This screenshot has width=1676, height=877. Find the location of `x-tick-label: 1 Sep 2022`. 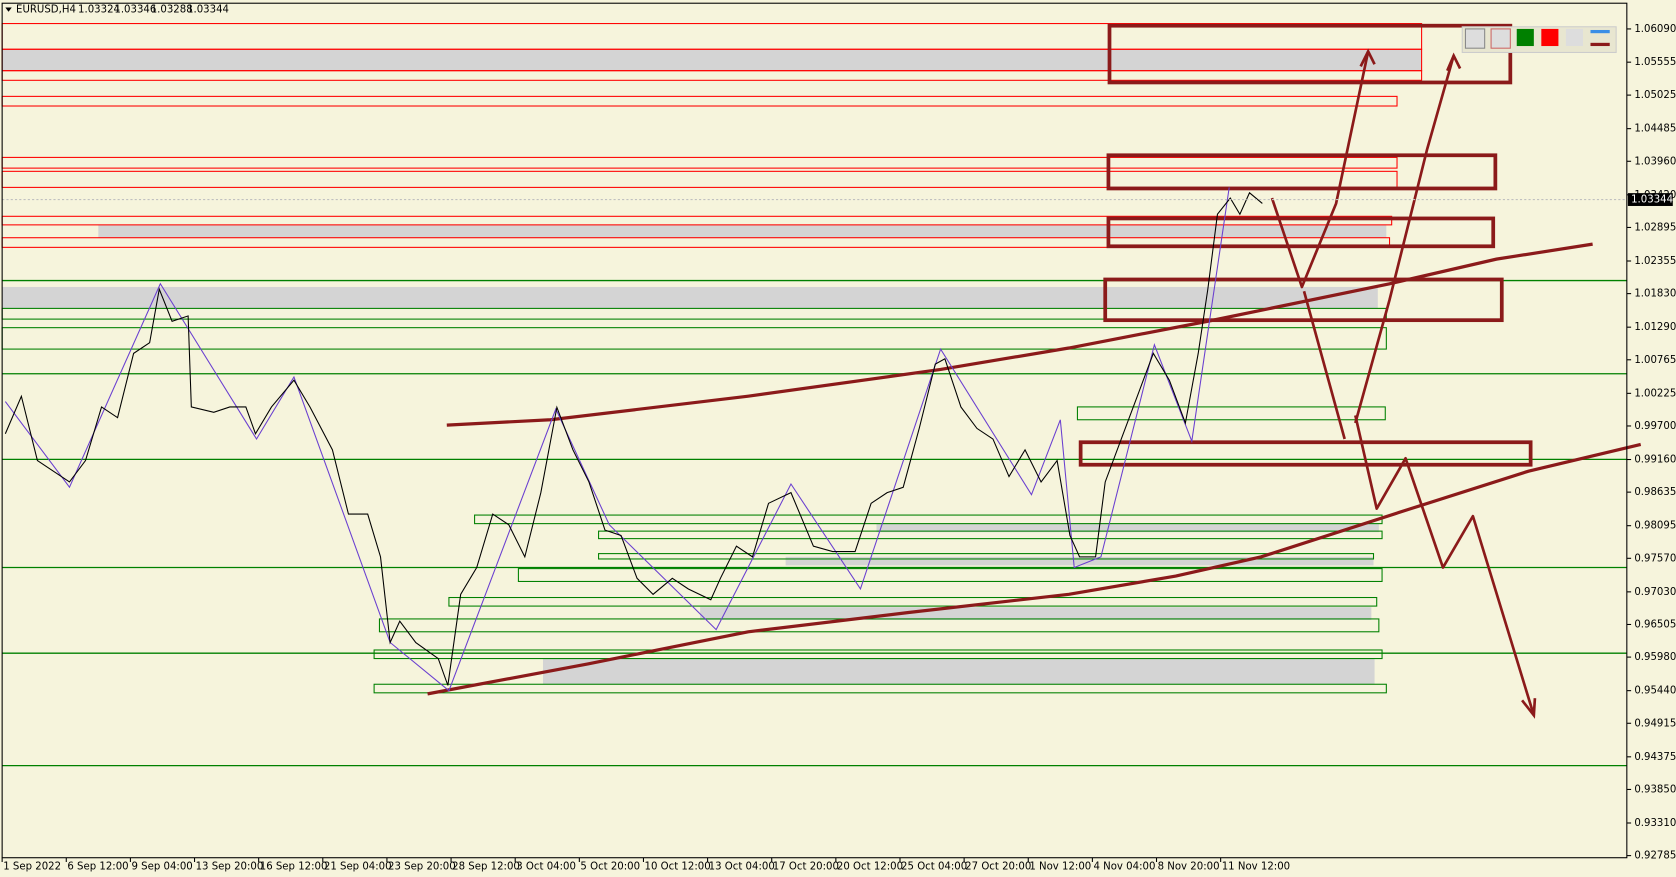

x-tick-label: 1 Sep 2022 is located at coordinates (32, 866).